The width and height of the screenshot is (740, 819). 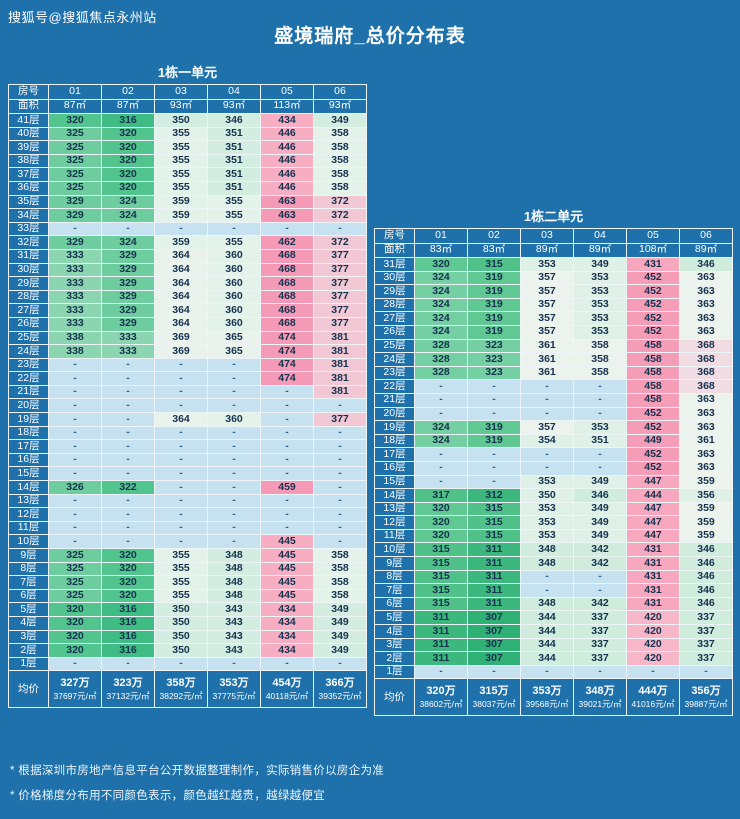 I want to click on floor-row: 35层 329 324 359 355 463 372, so click(x=187, y=202).